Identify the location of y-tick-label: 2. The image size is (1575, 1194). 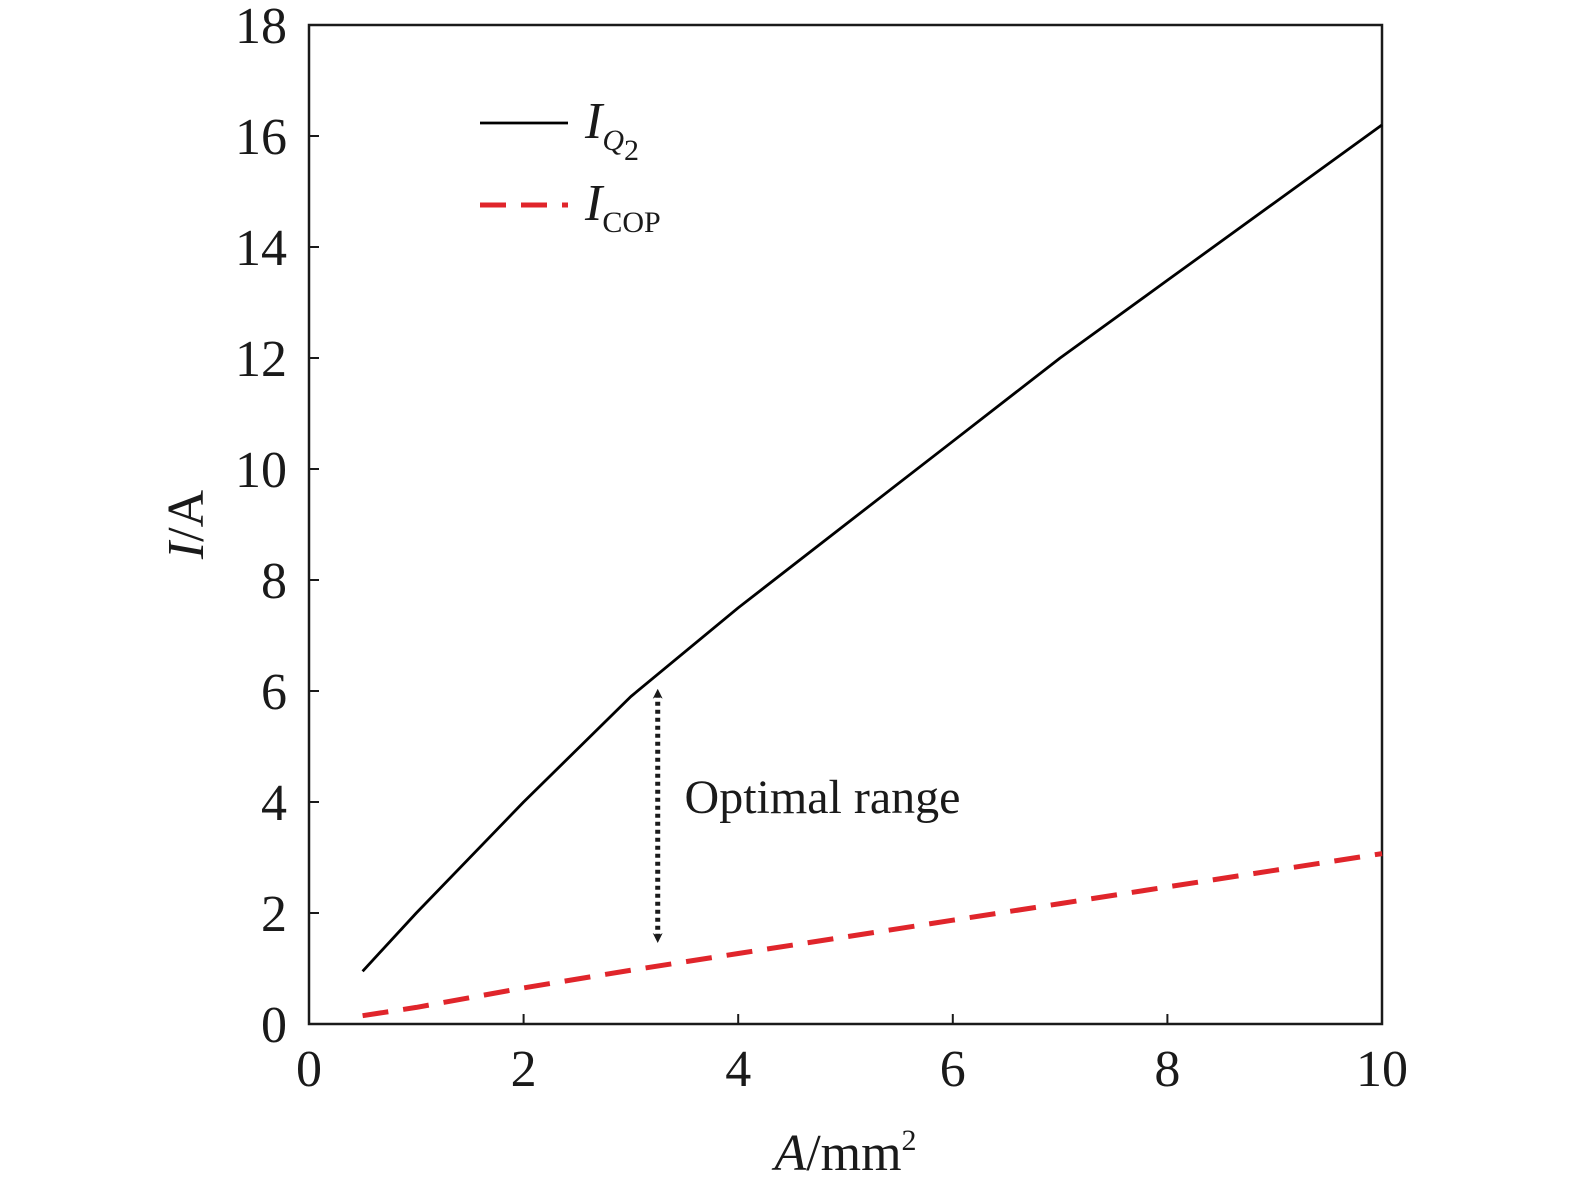
(274, 914).